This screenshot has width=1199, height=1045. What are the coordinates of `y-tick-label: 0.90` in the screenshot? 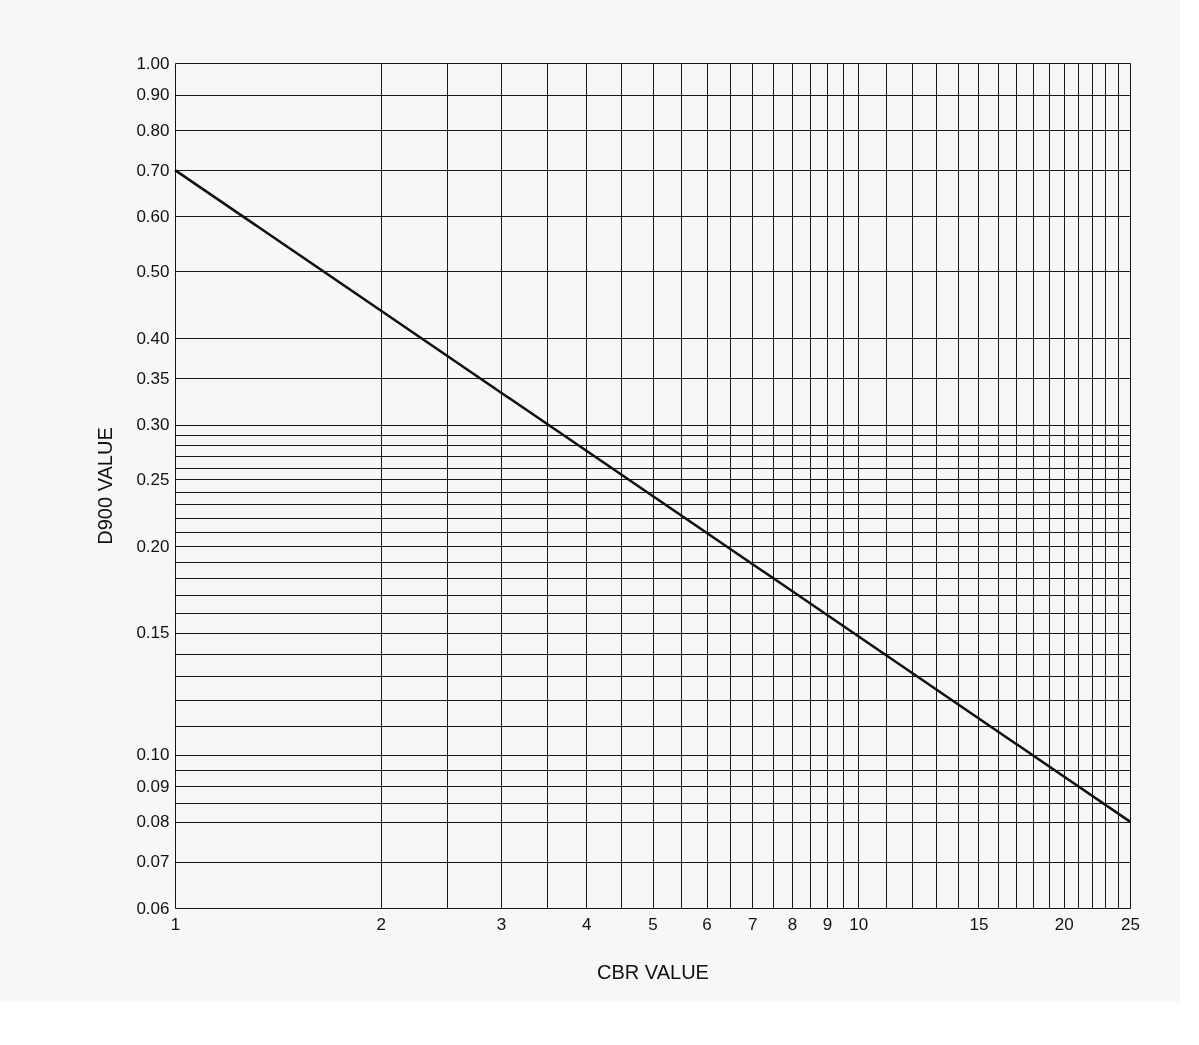 It's located at (153, 95).